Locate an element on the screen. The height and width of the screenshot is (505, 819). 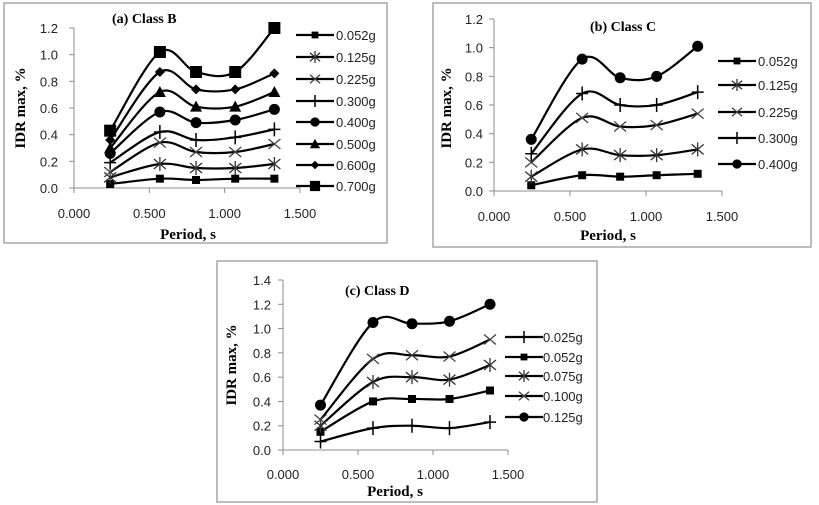
chart-title: (a) Class B is located at coordinates (144, 19).